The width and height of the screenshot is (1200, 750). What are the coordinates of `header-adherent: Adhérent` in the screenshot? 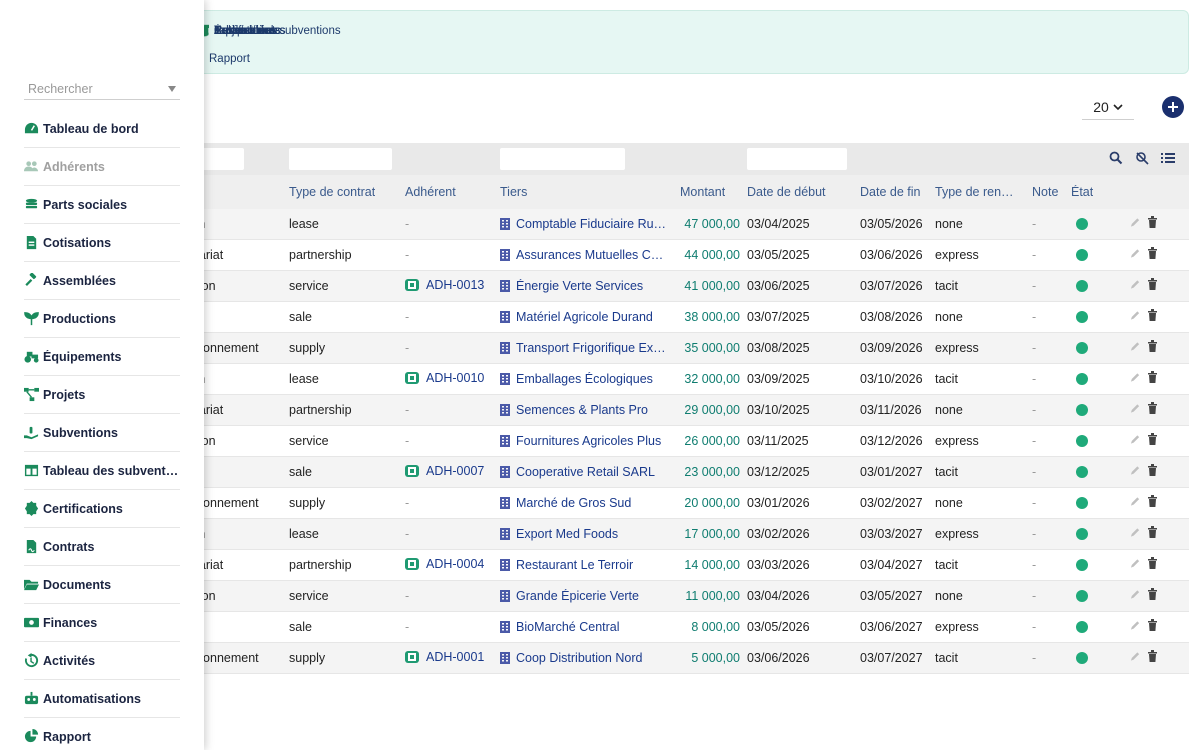 It's located at (430, 192).